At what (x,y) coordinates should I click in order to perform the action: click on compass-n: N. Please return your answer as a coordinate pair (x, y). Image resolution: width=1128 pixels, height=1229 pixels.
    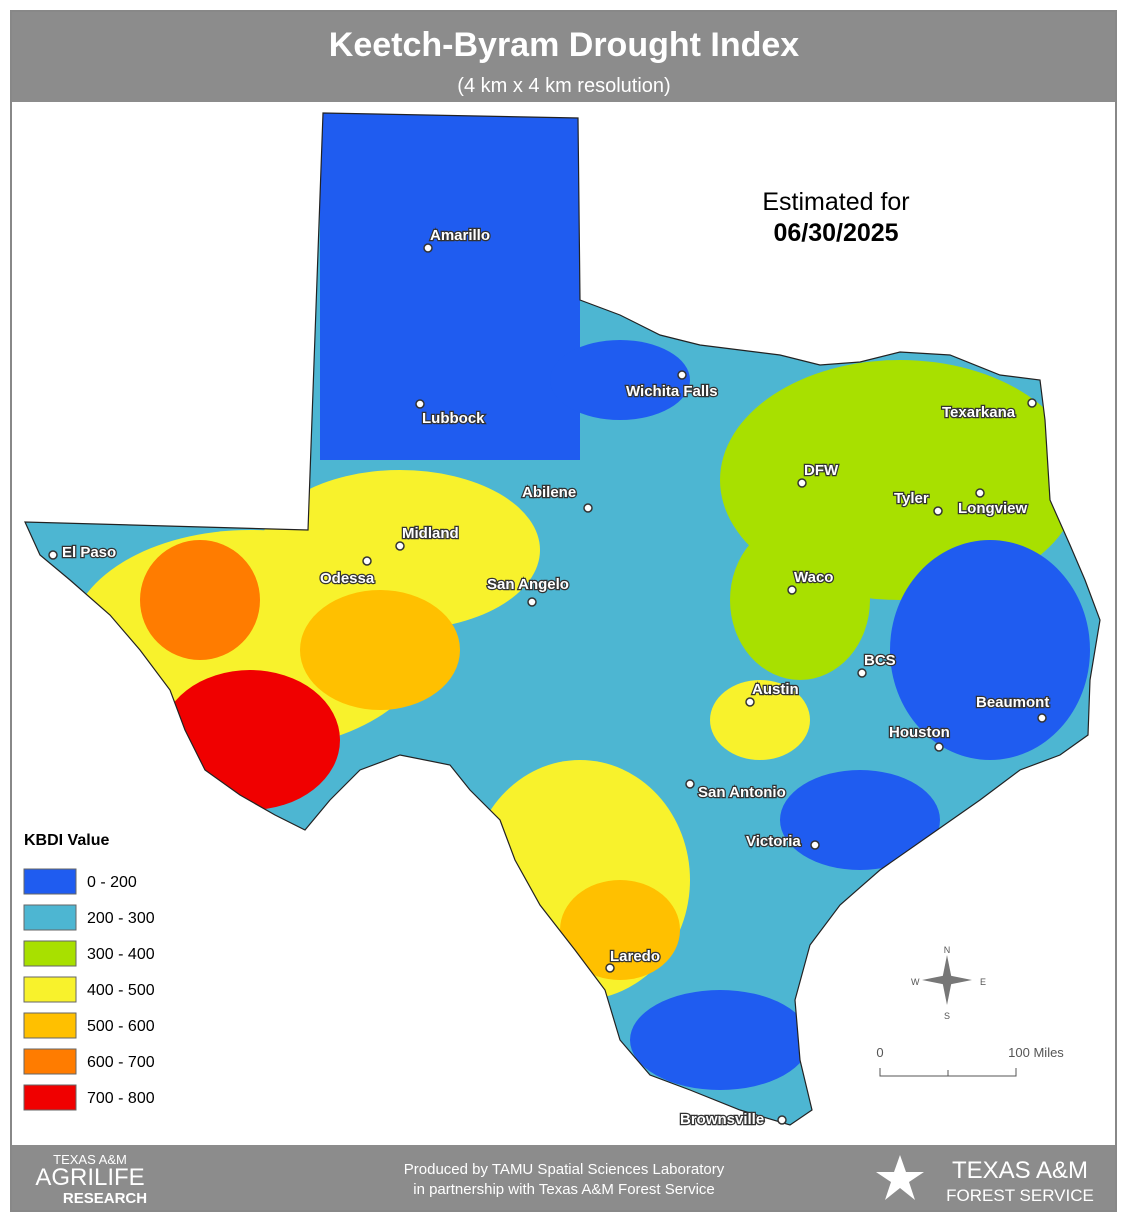
    Looking at the image, I should click on (947, 950).